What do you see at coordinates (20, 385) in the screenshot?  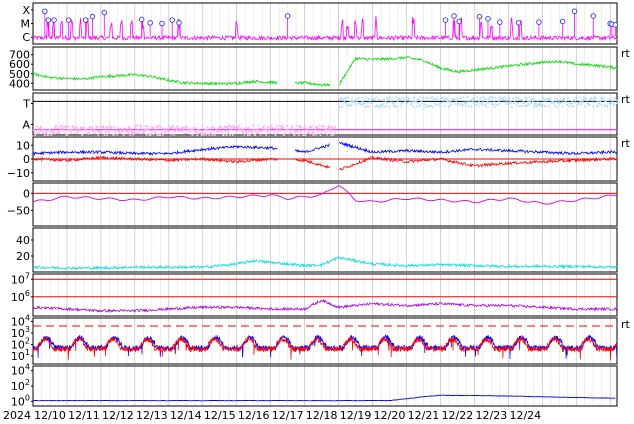 I see `y-tick-label: 102` at bounding box center [20, 385].